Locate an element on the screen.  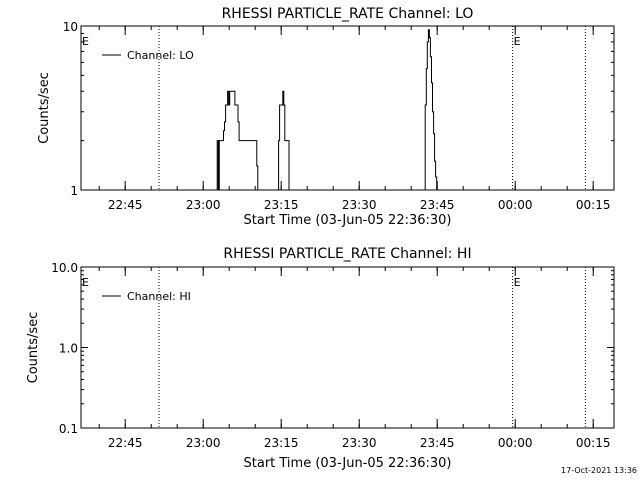
chart-title: RHESSI PARTICLE_RATE Channel: HI is located at coordinates (347, 254).